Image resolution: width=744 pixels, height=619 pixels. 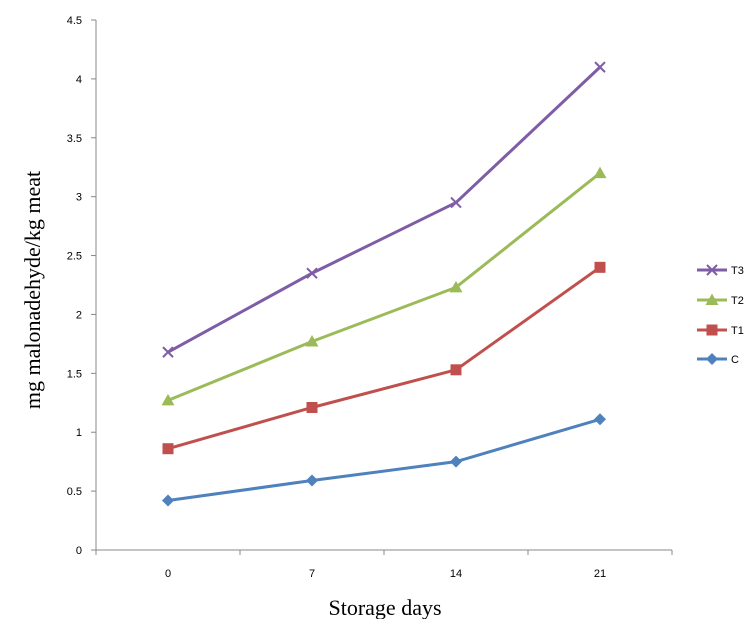 I want to click on y-tick-label: 4.5, so click(x=74, y=21).